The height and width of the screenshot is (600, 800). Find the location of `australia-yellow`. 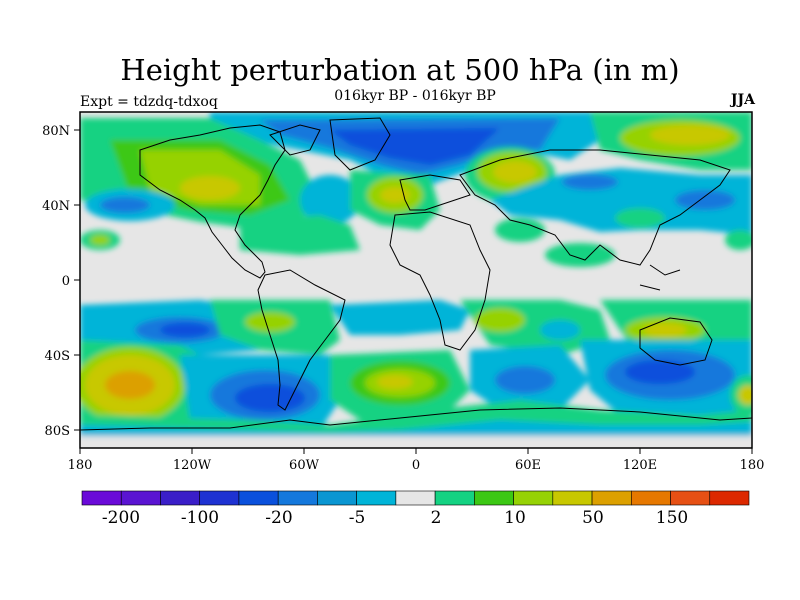

australia-yellow is located at coordinates (665, 330).